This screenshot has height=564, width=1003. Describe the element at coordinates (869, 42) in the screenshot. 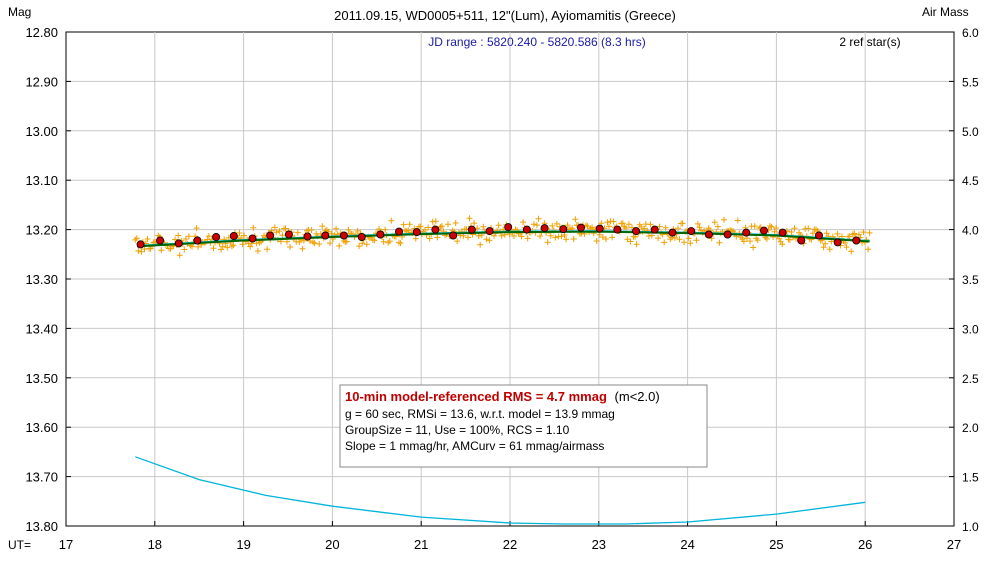

I see `ref-stars-label: 2 ref star(s)` at that location.